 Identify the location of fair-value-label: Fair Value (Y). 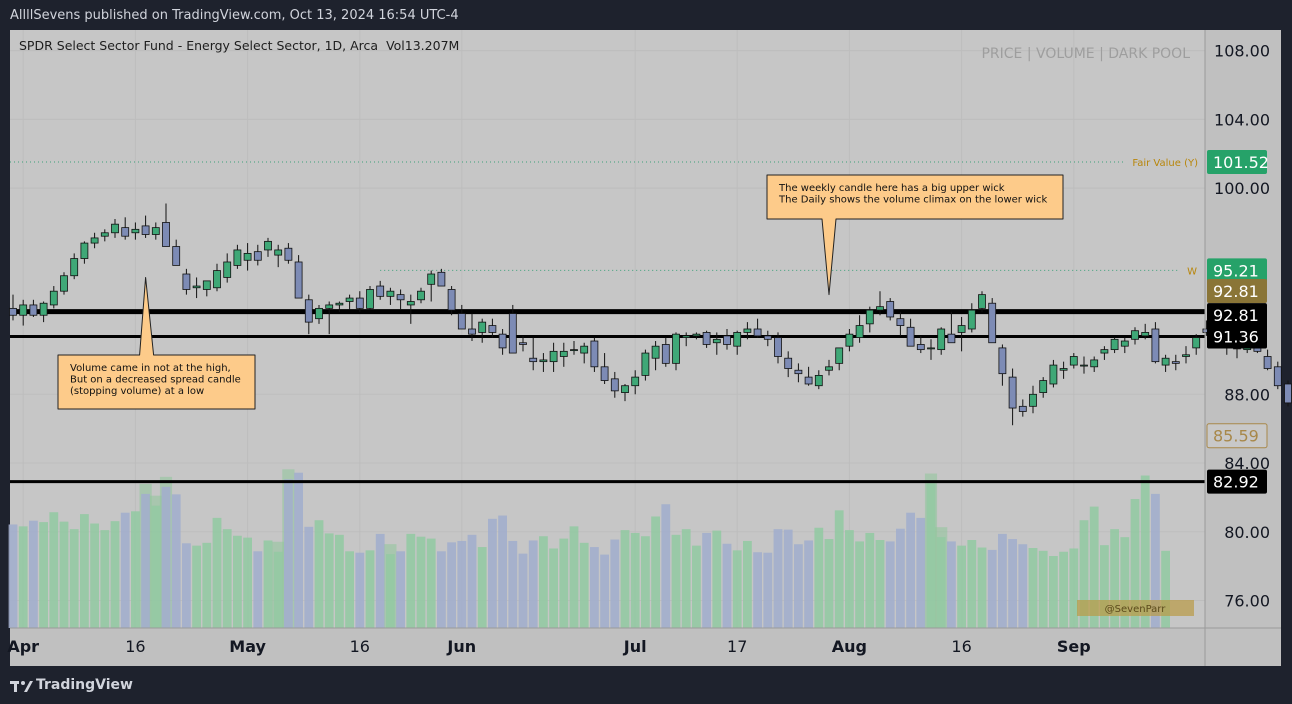
(1165, 163).